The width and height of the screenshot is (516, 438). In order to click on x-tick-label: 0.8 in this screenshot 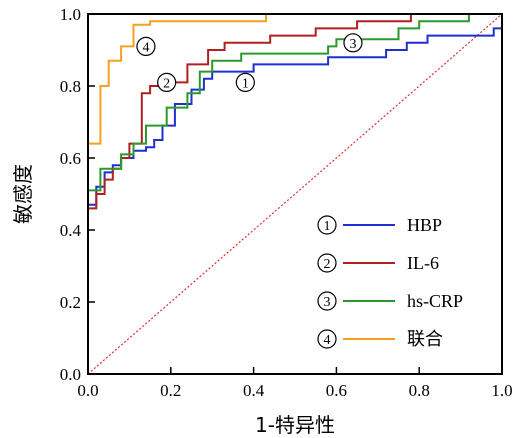, I will do `click(419, 390)`.